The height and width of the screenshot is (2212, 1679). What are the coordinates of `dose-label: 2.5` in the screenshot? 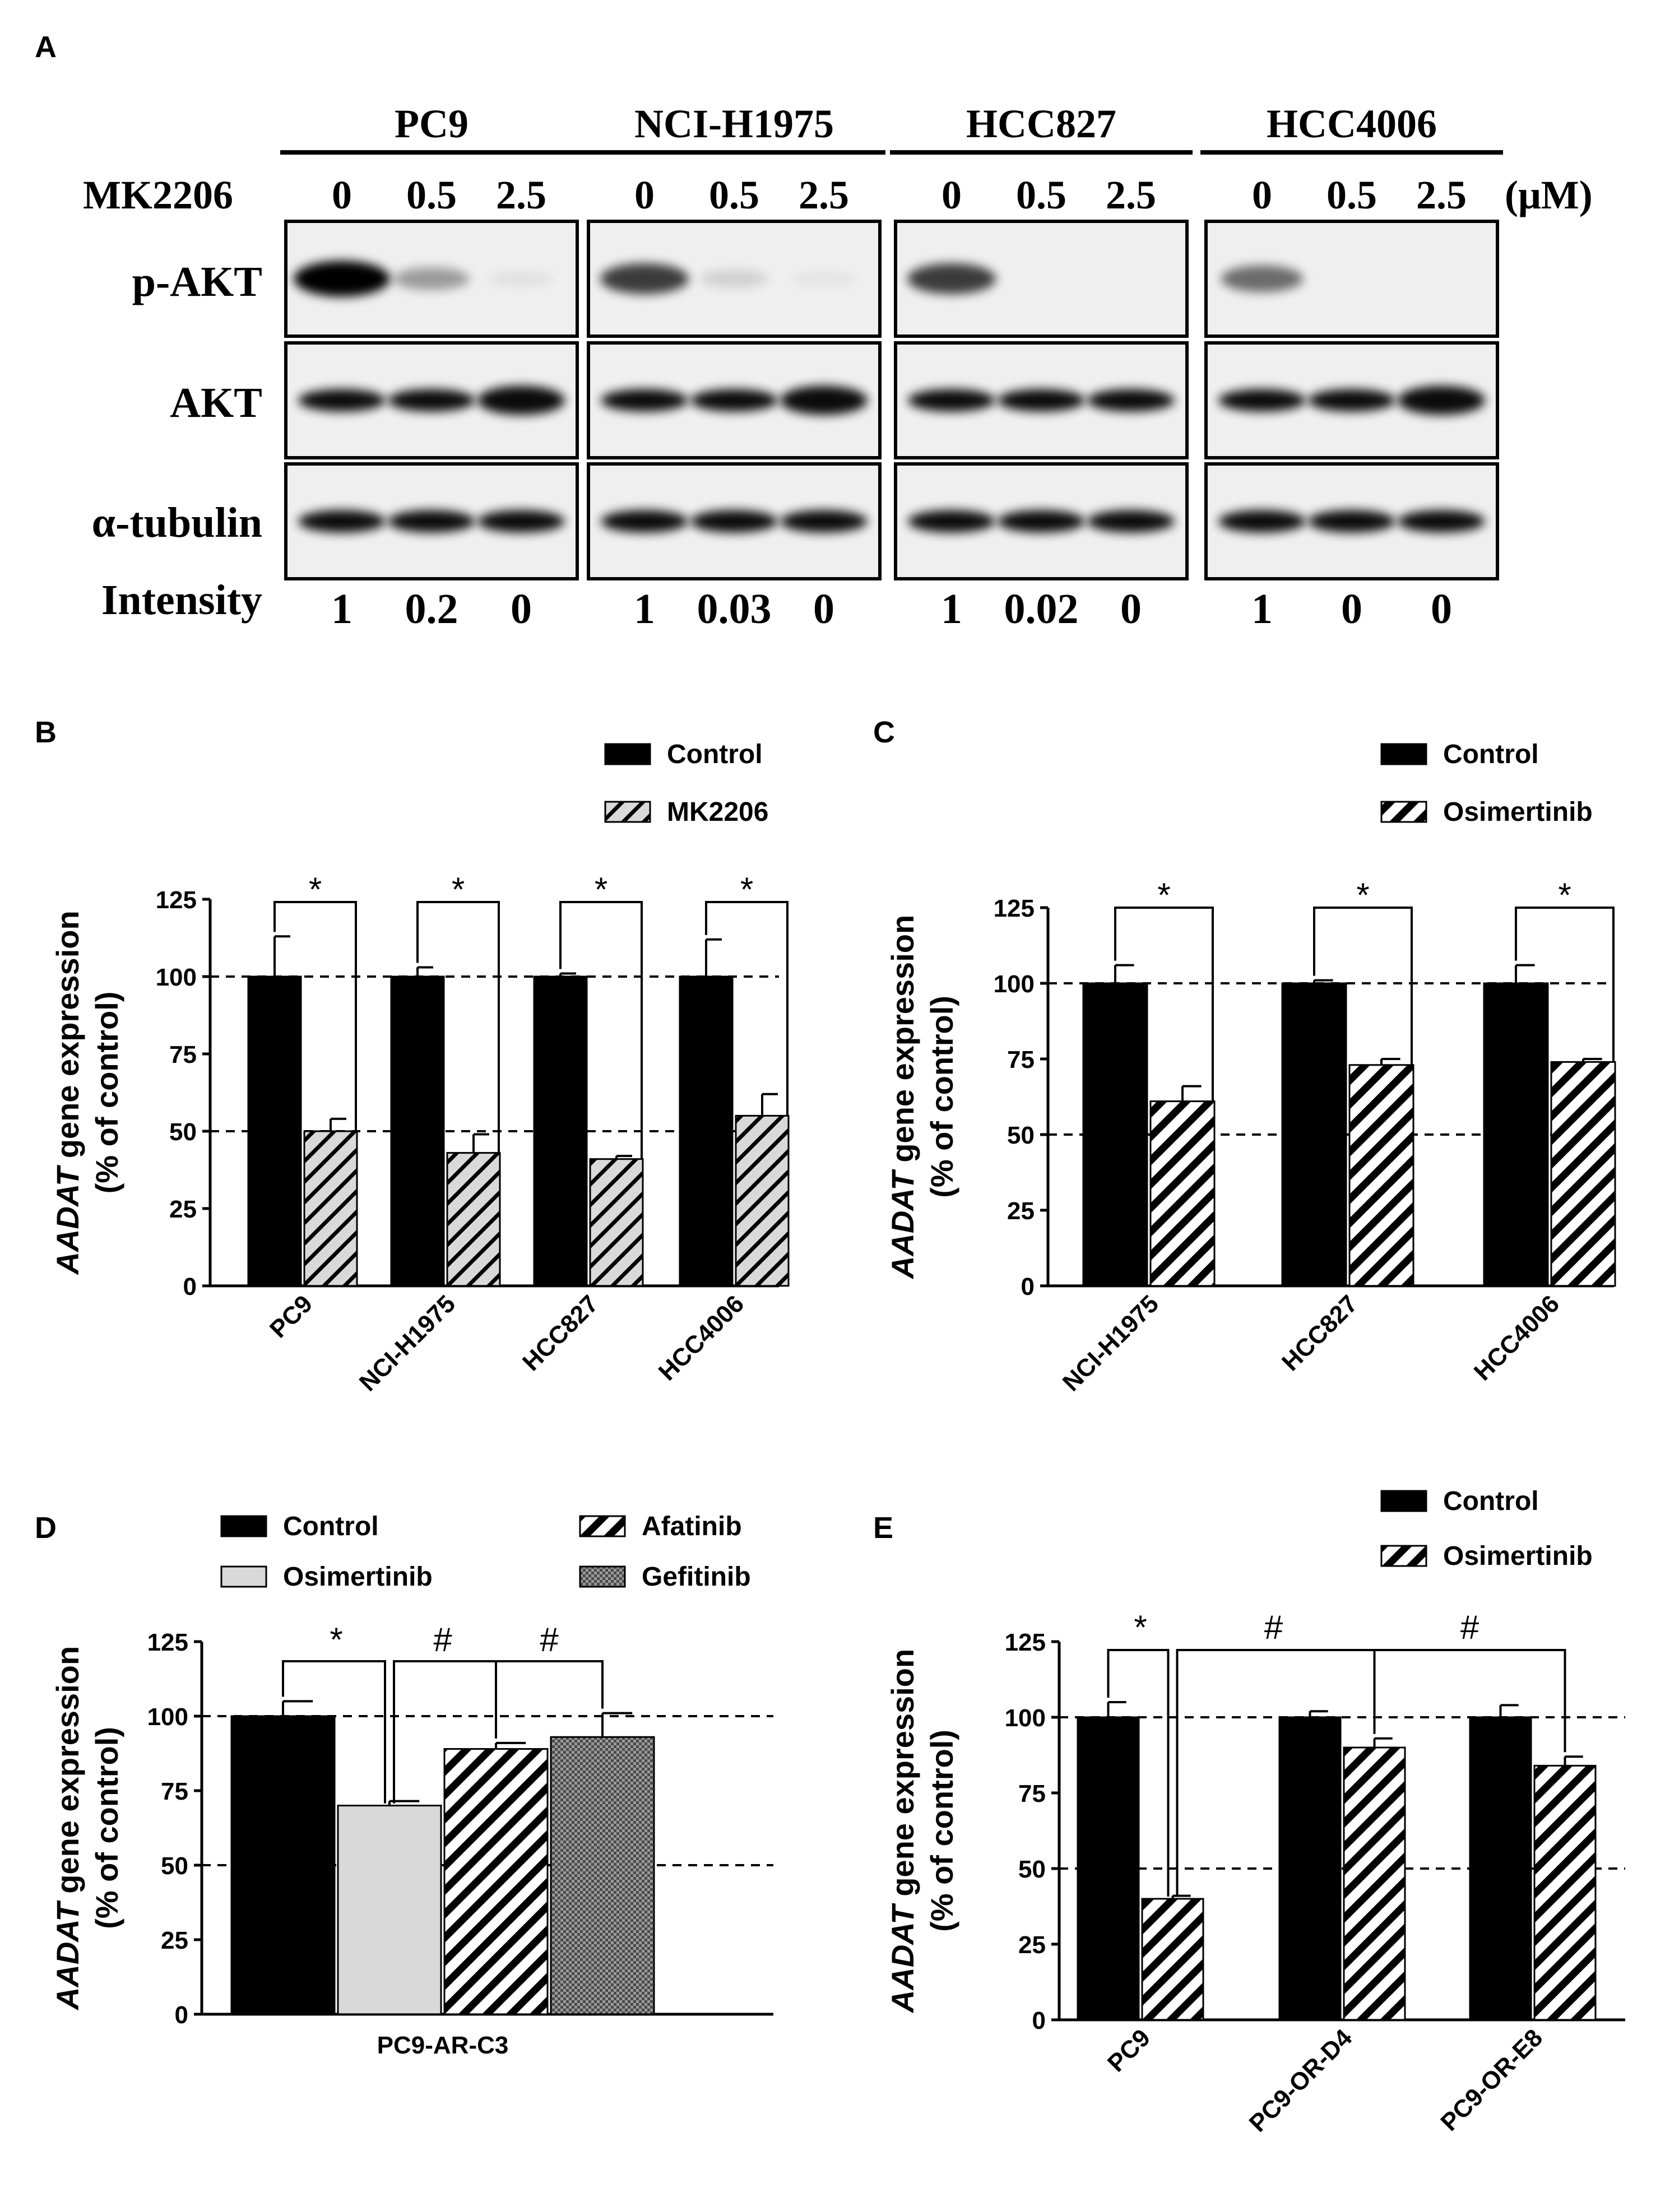 It's located at (1131, 195).